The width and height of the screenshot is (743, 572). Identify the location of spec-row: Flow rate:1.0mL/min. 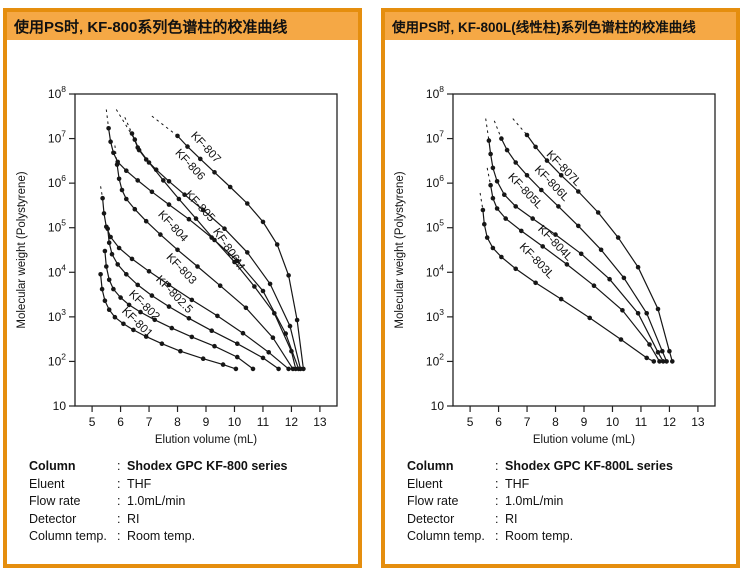
(571, 502).